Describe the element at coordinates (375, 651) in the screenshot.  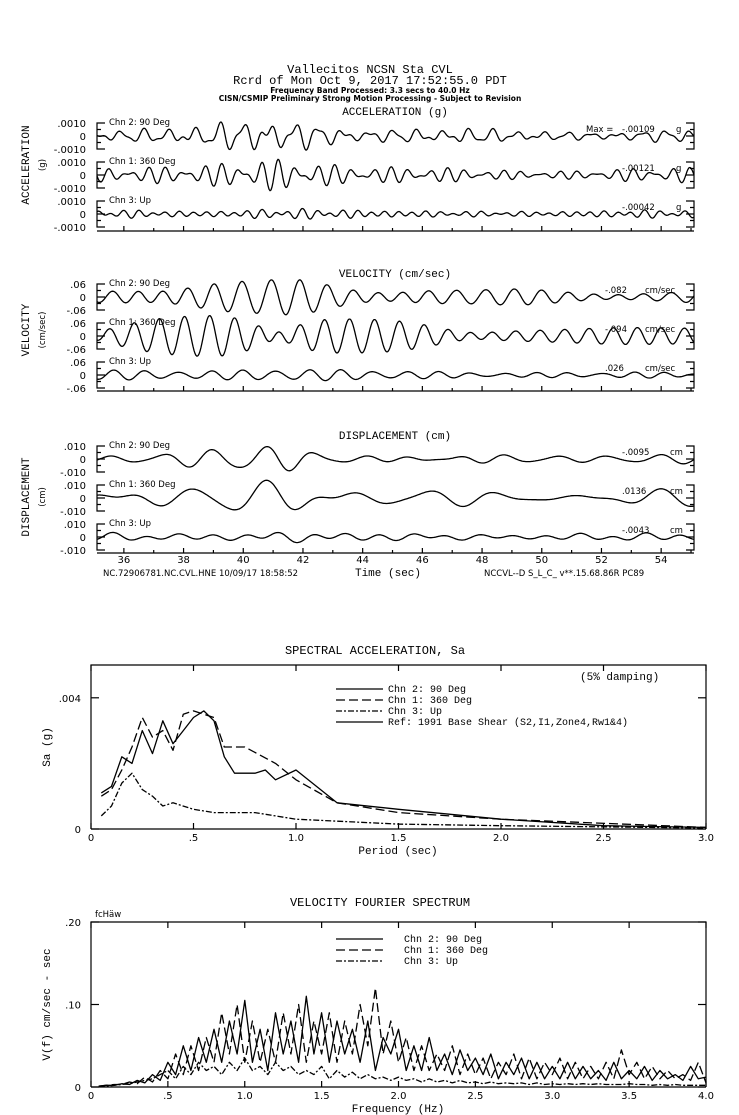
I see `chart-title: SPECTRAL ACCELERATION, Sa` at that location.